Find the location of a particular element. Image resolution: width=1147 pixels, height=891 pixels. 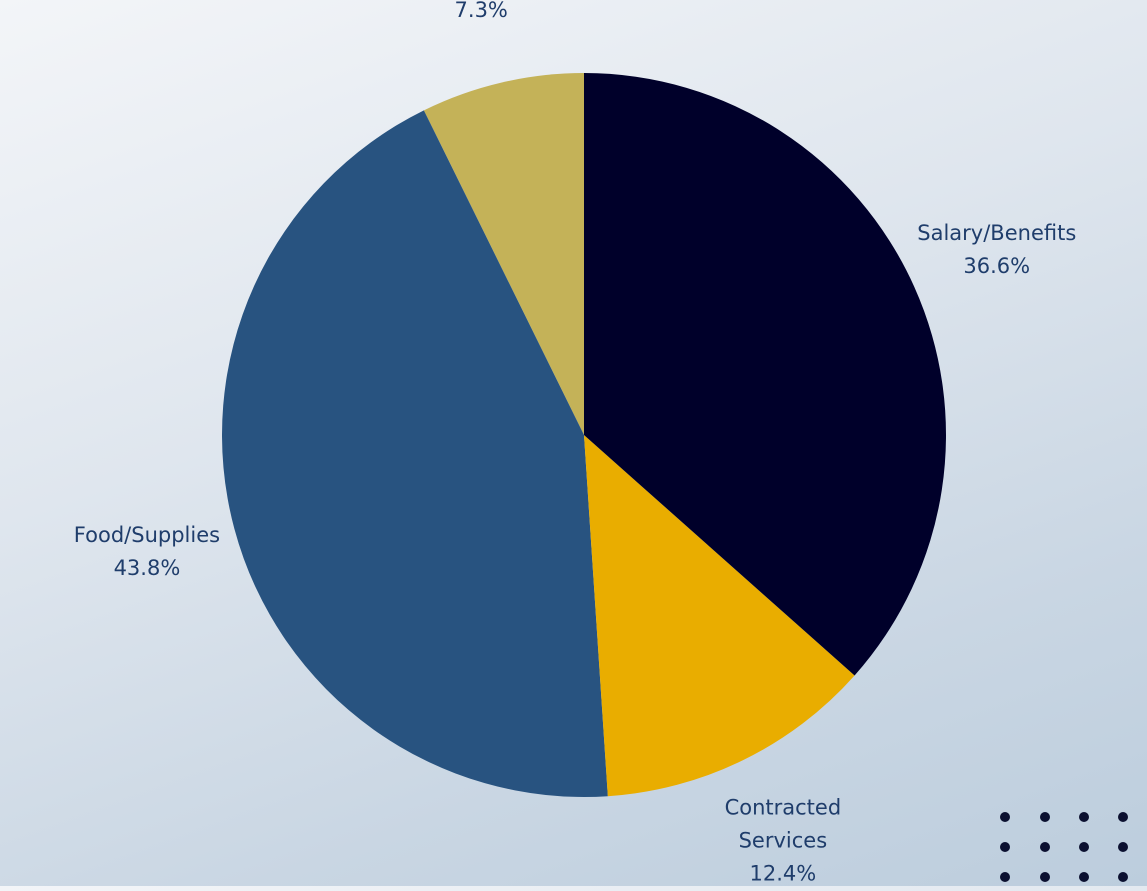

slice-label: Salary/Benefits 36.6% is located at coordinates (996, 250).